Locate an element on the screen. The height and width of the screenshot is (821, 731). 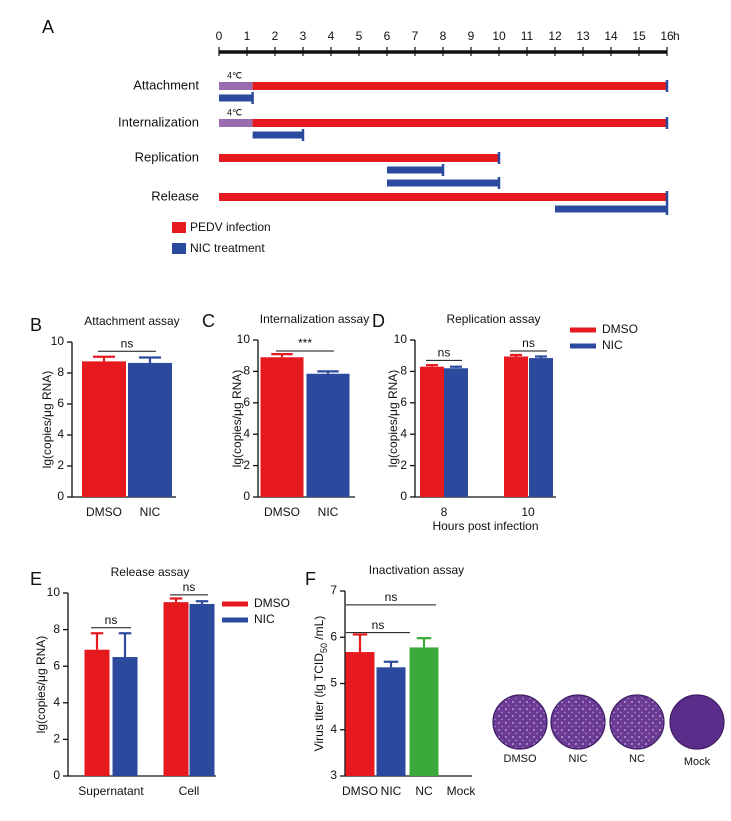
x-tick-label: 4 is located at coordinates (331, 36).